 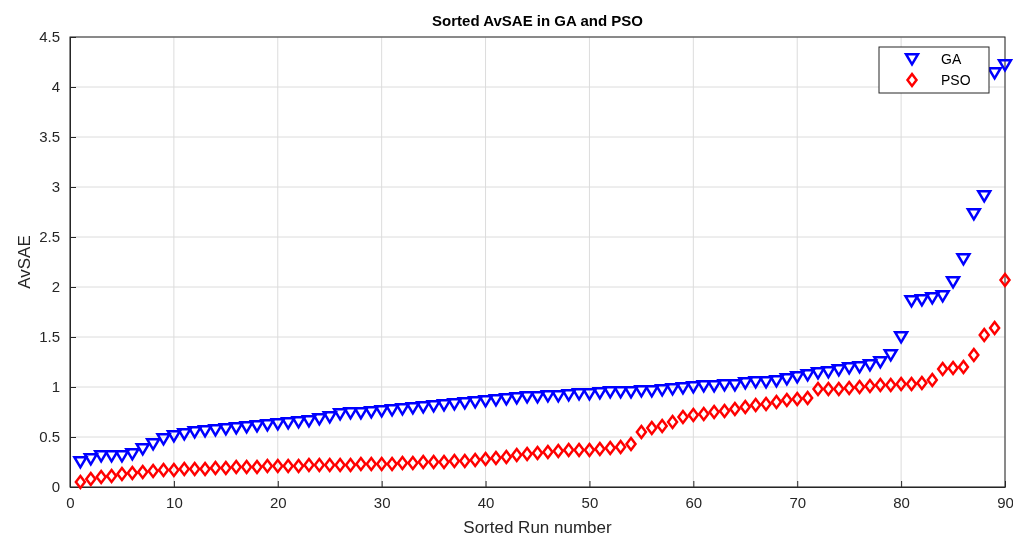 What do you see at coordinates (901, 502) in the screenshot?
I see `x-tick-label: 80` at bounding box center [901, 502].